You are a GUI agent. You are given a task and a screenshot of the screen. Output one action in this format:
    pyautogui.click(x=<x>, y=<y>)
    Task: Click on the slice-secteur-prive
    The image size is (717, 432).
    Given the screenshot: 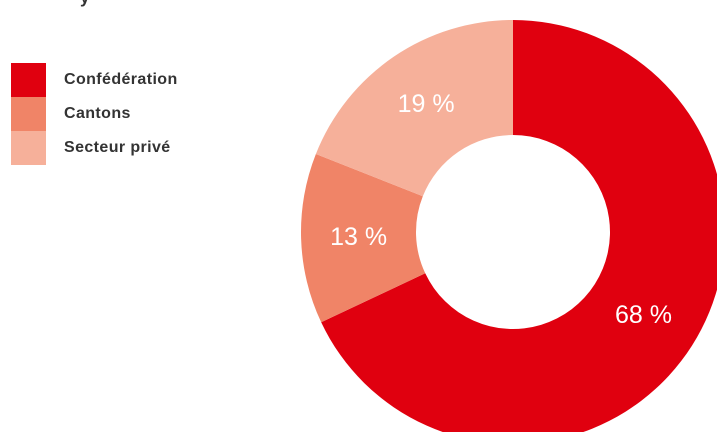 What is the action you would take?
    pyautogui.click(x=414, y=108)
    